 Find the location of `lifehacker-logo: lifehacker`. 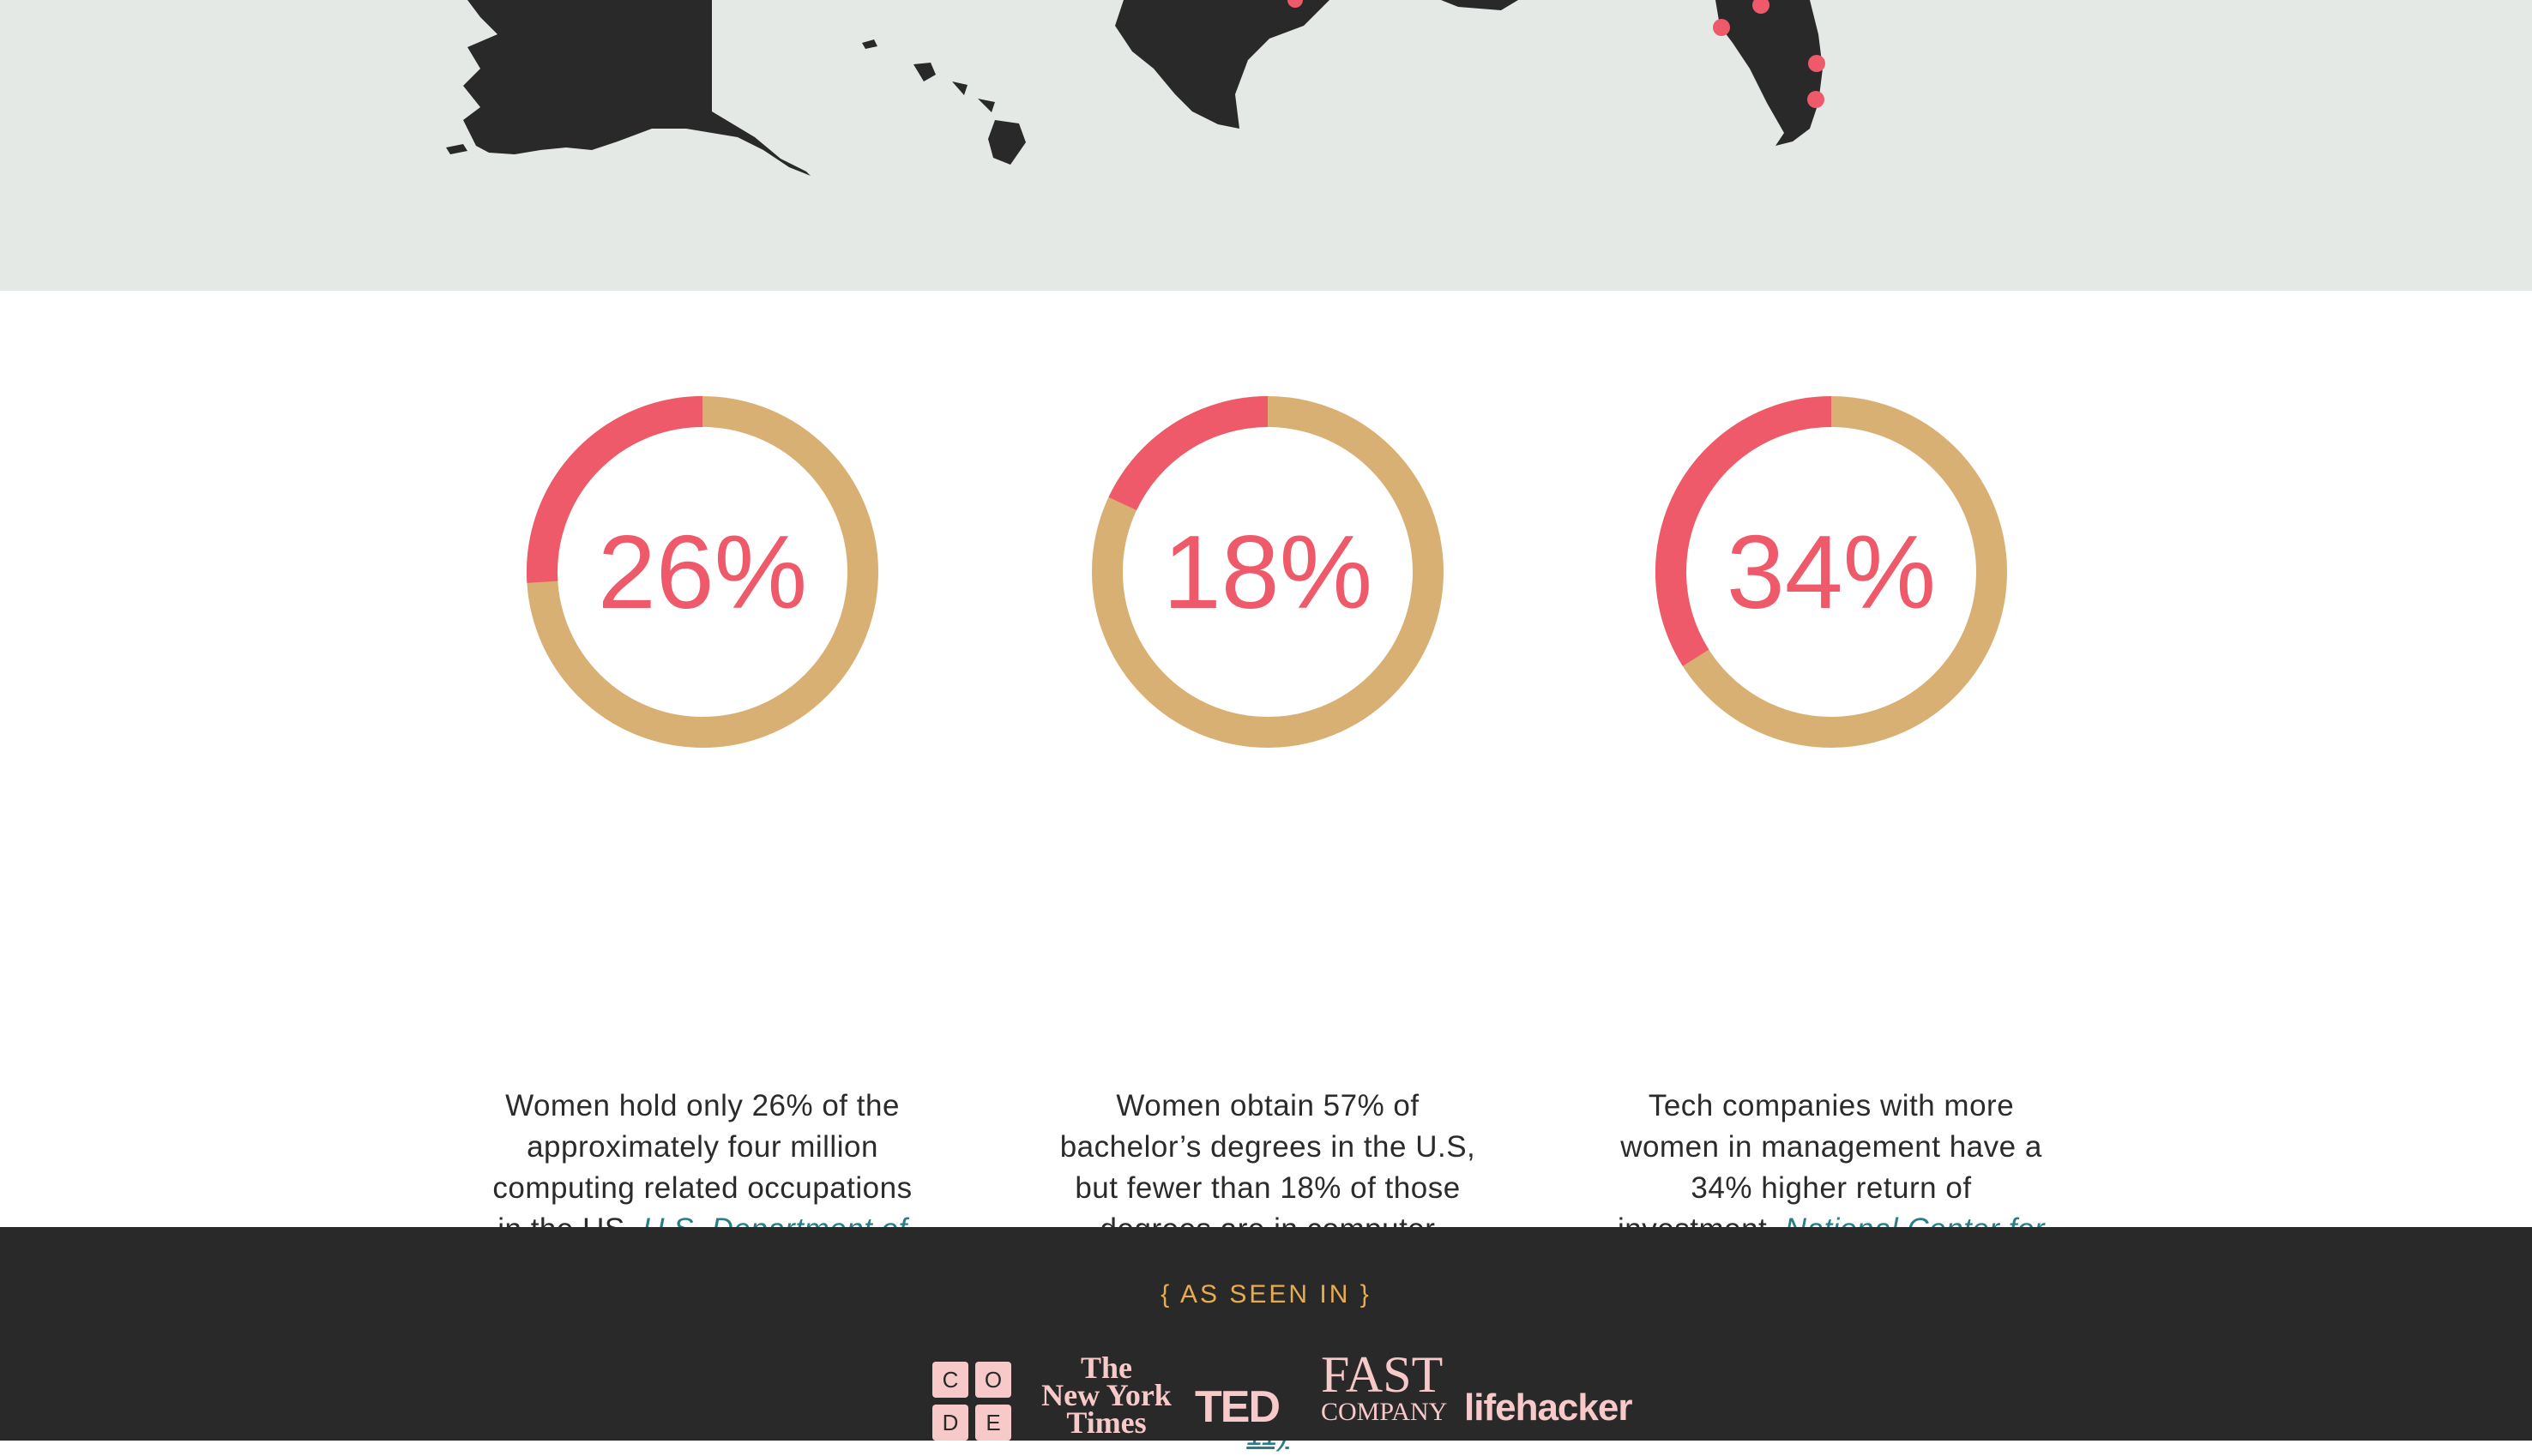

lifehacker-logo: lifehacker is located at coordinates (1548, 1408).